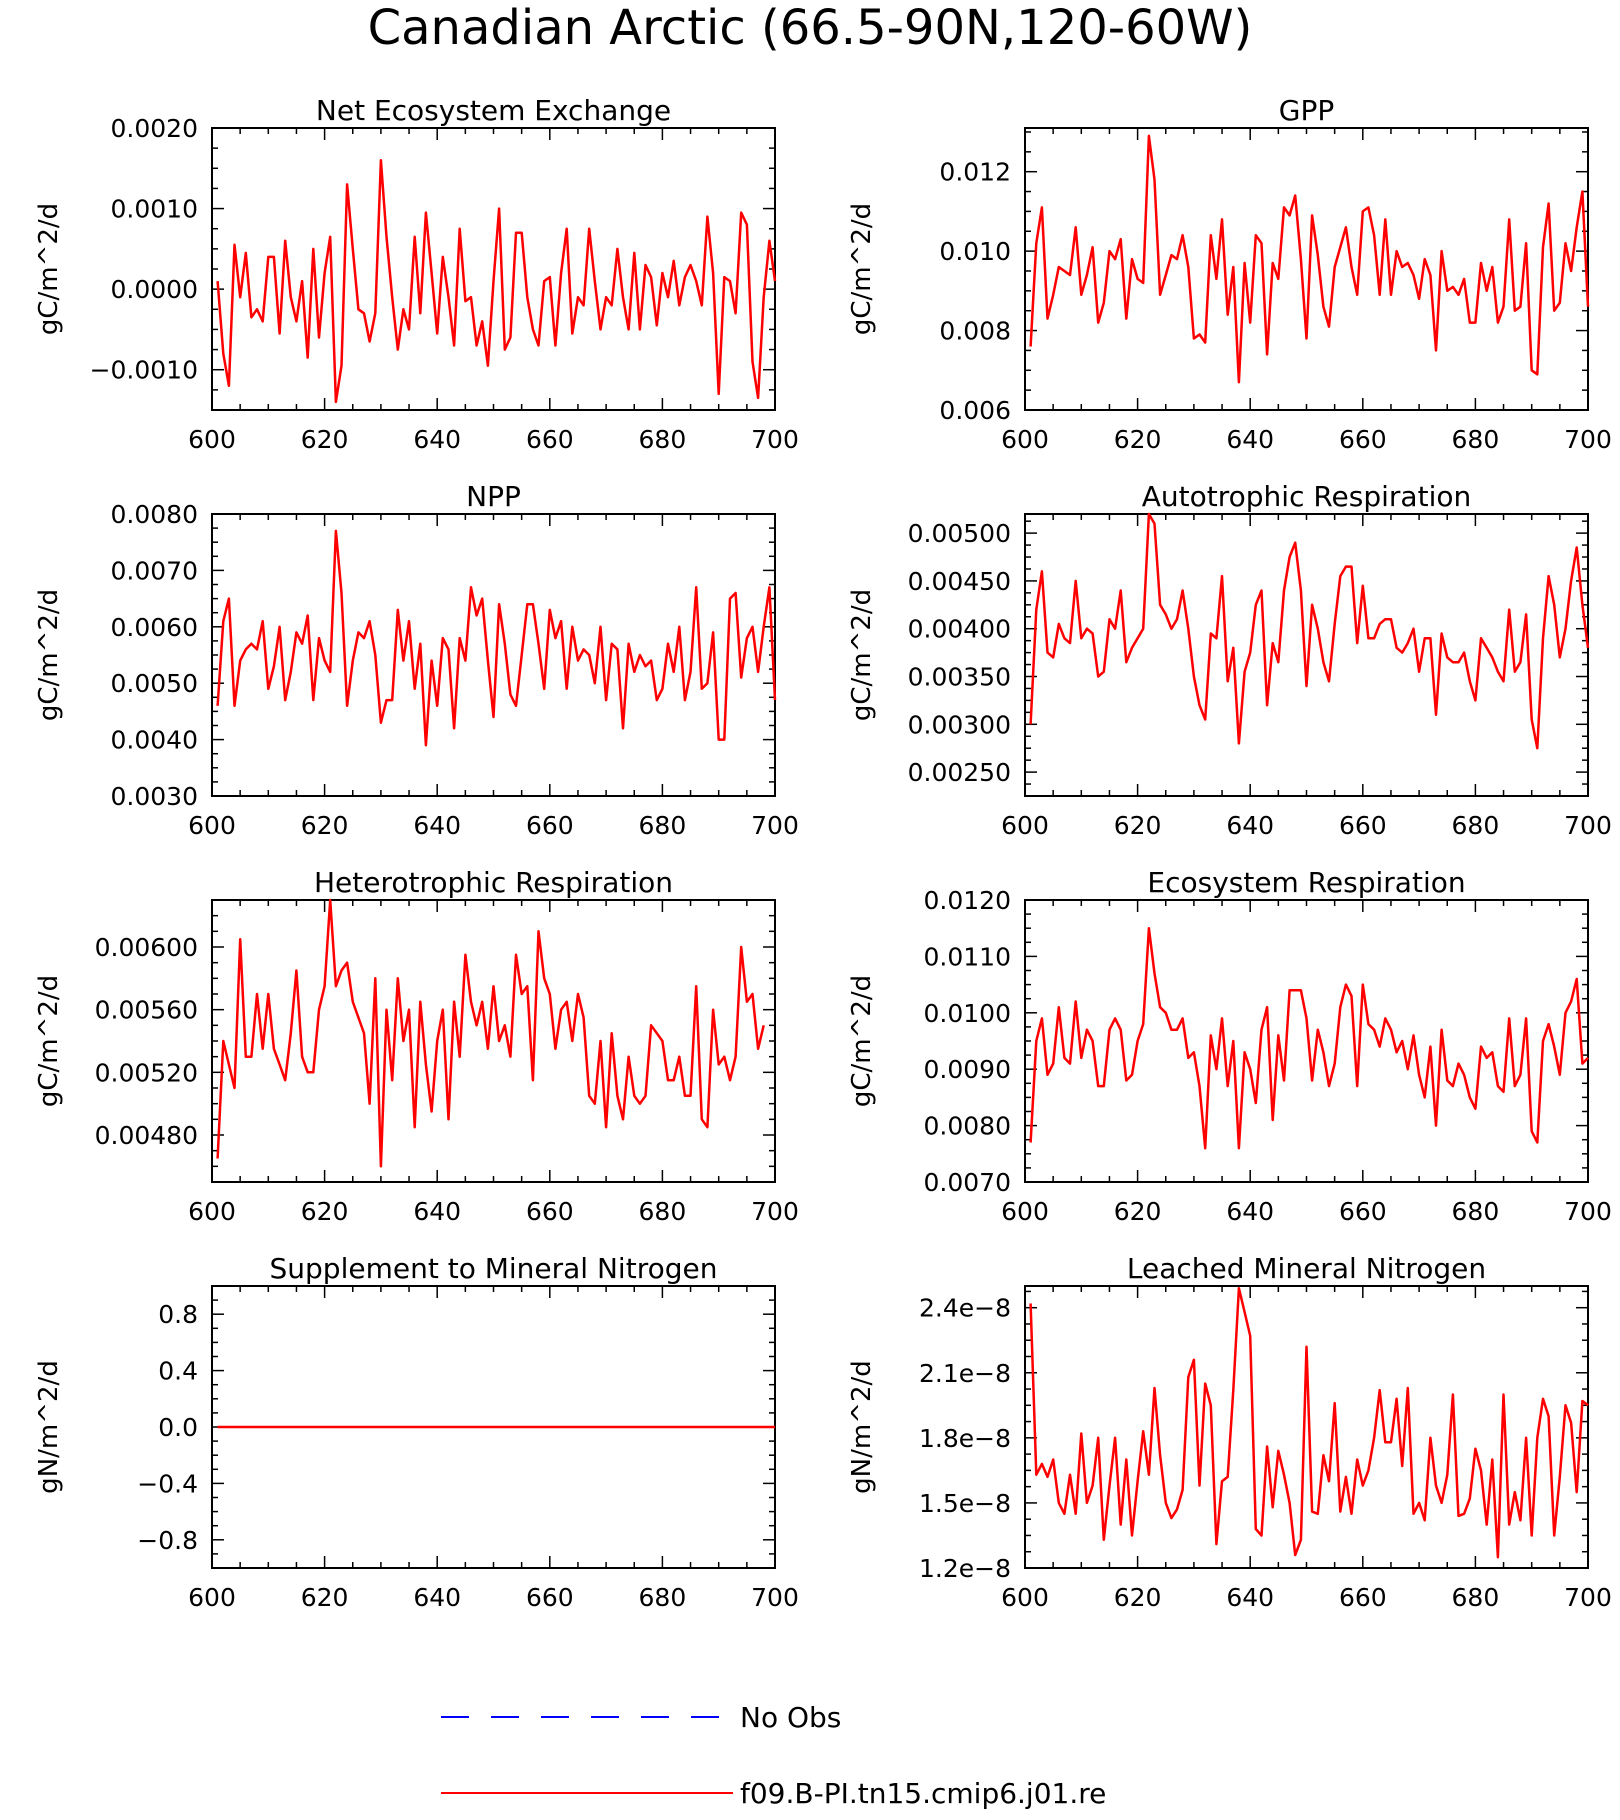 This screenshot has width=1620, height=1820. What do you see at coordinates (975, 331) in the screenshot?
I see `y-tick-label: 0.008` at bounding box center [975, 331].